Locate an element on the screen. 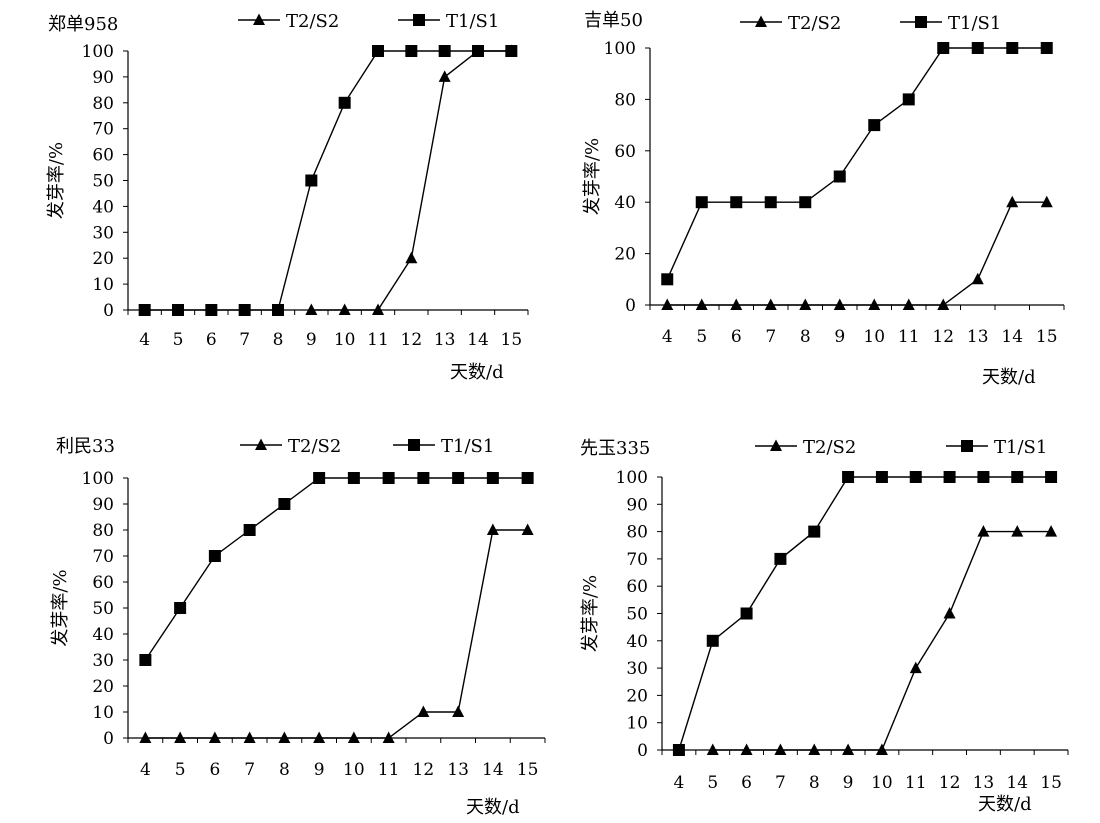 This screenshot has height=823, width=1100. y-tick-label: 30 is located at coordinates (103, 661).